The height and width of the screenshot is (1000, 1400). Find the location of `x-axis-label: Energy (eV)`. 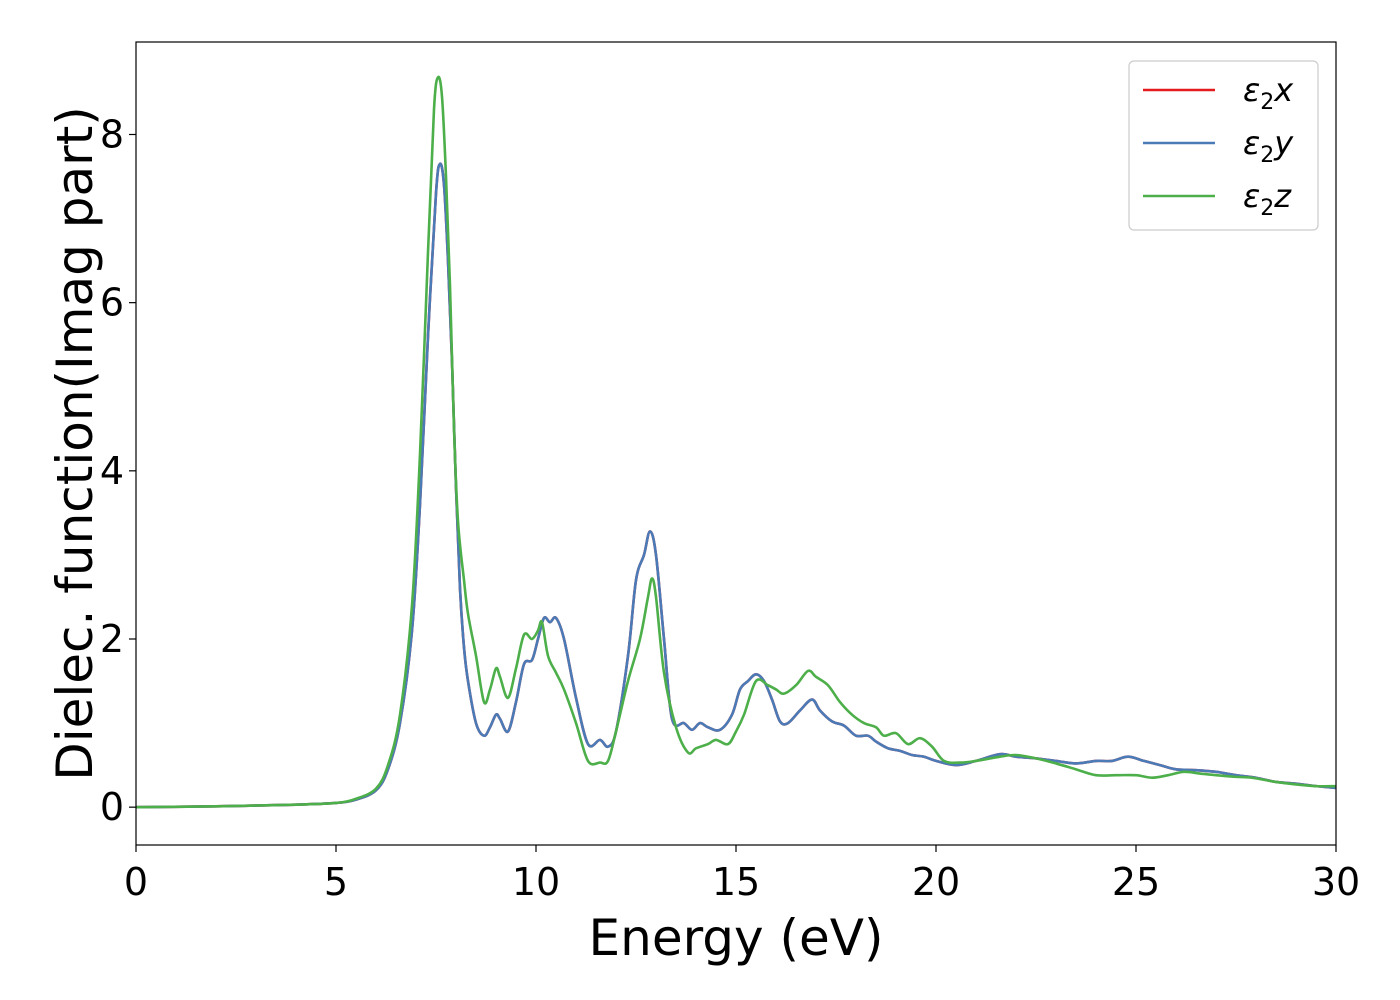

x-axis-label: Energy (eV) is located at coordinates (736, 938).